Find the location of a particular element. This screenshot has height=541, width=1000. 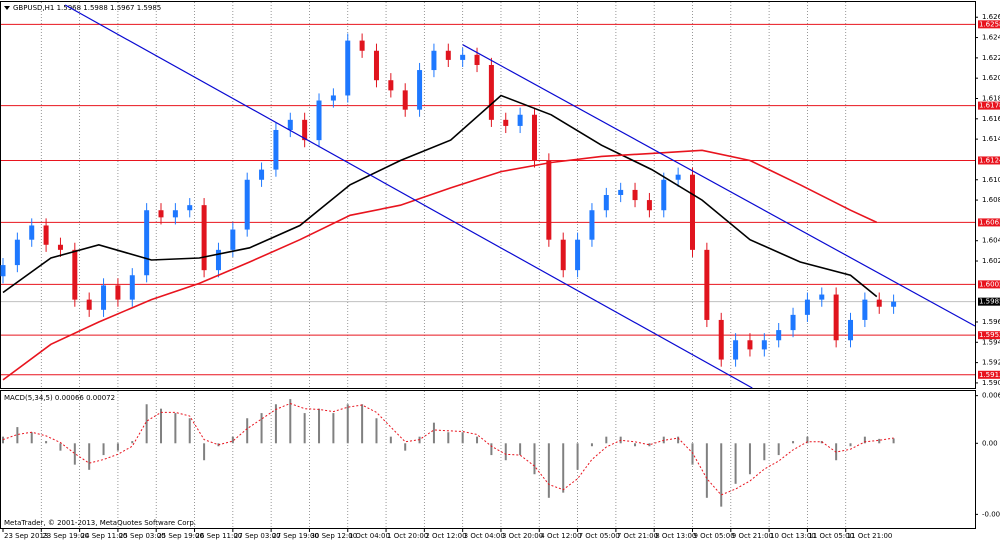

y-tick-label: 1.5965 is located at coordinates (991, 322).